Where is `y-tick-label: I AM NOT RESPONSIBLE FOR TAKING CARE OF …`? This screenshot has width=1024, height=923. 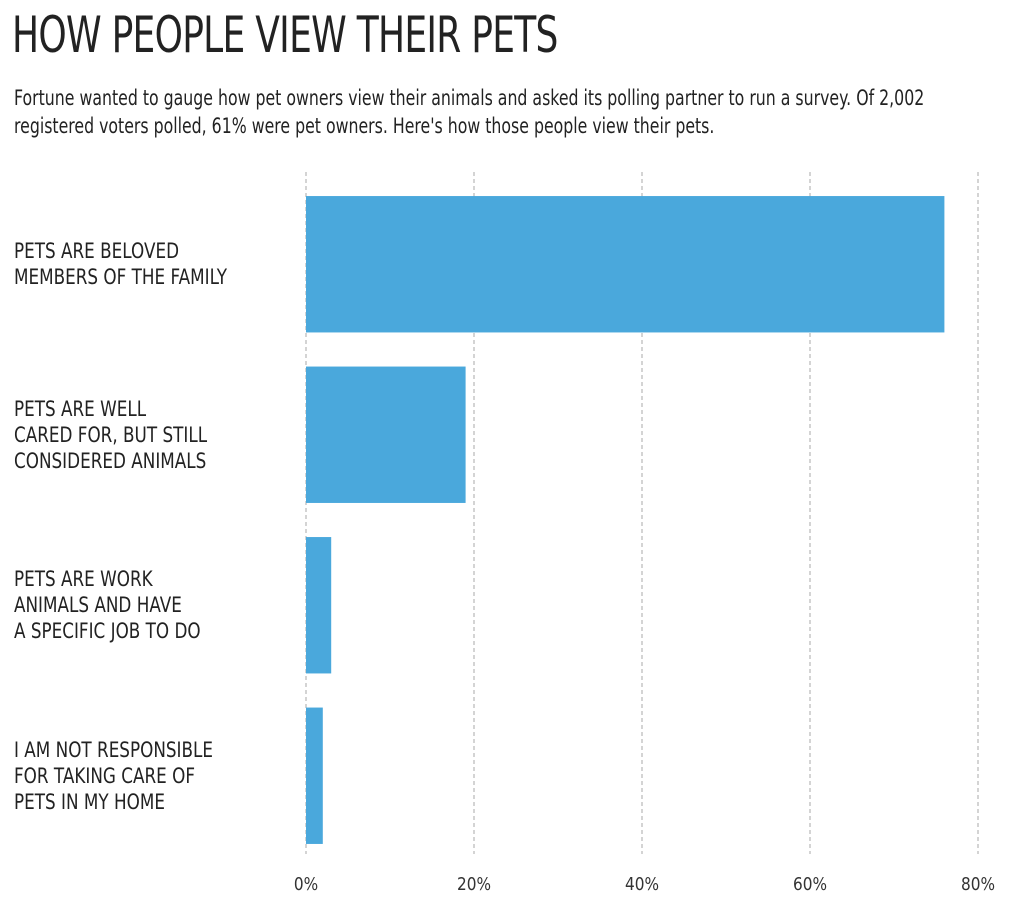 y-tick-label: I AM NOT RESPONSIBLE FOR TAKING CARE OF … is located at coordinates (114, 775).